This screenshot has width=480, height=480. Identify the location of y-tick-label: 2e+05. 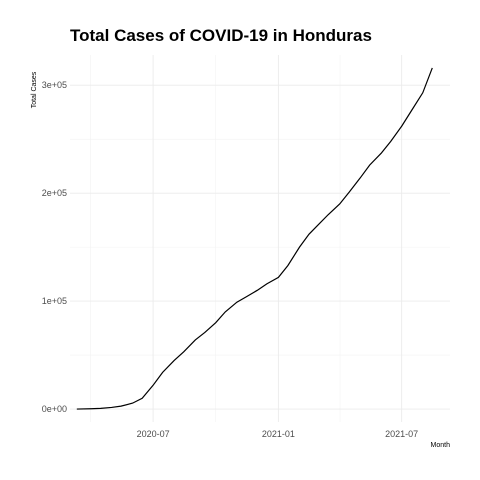
(54, 193).